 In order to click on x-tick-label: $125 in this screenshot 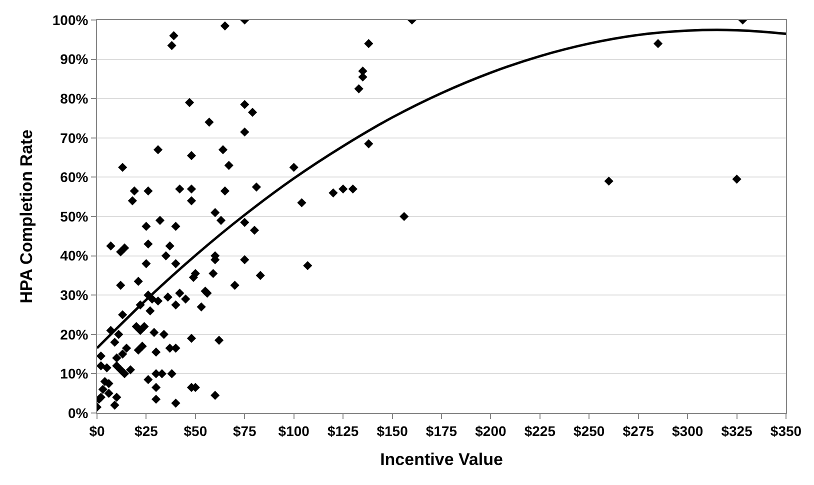, I will do `click(343, 430)`.